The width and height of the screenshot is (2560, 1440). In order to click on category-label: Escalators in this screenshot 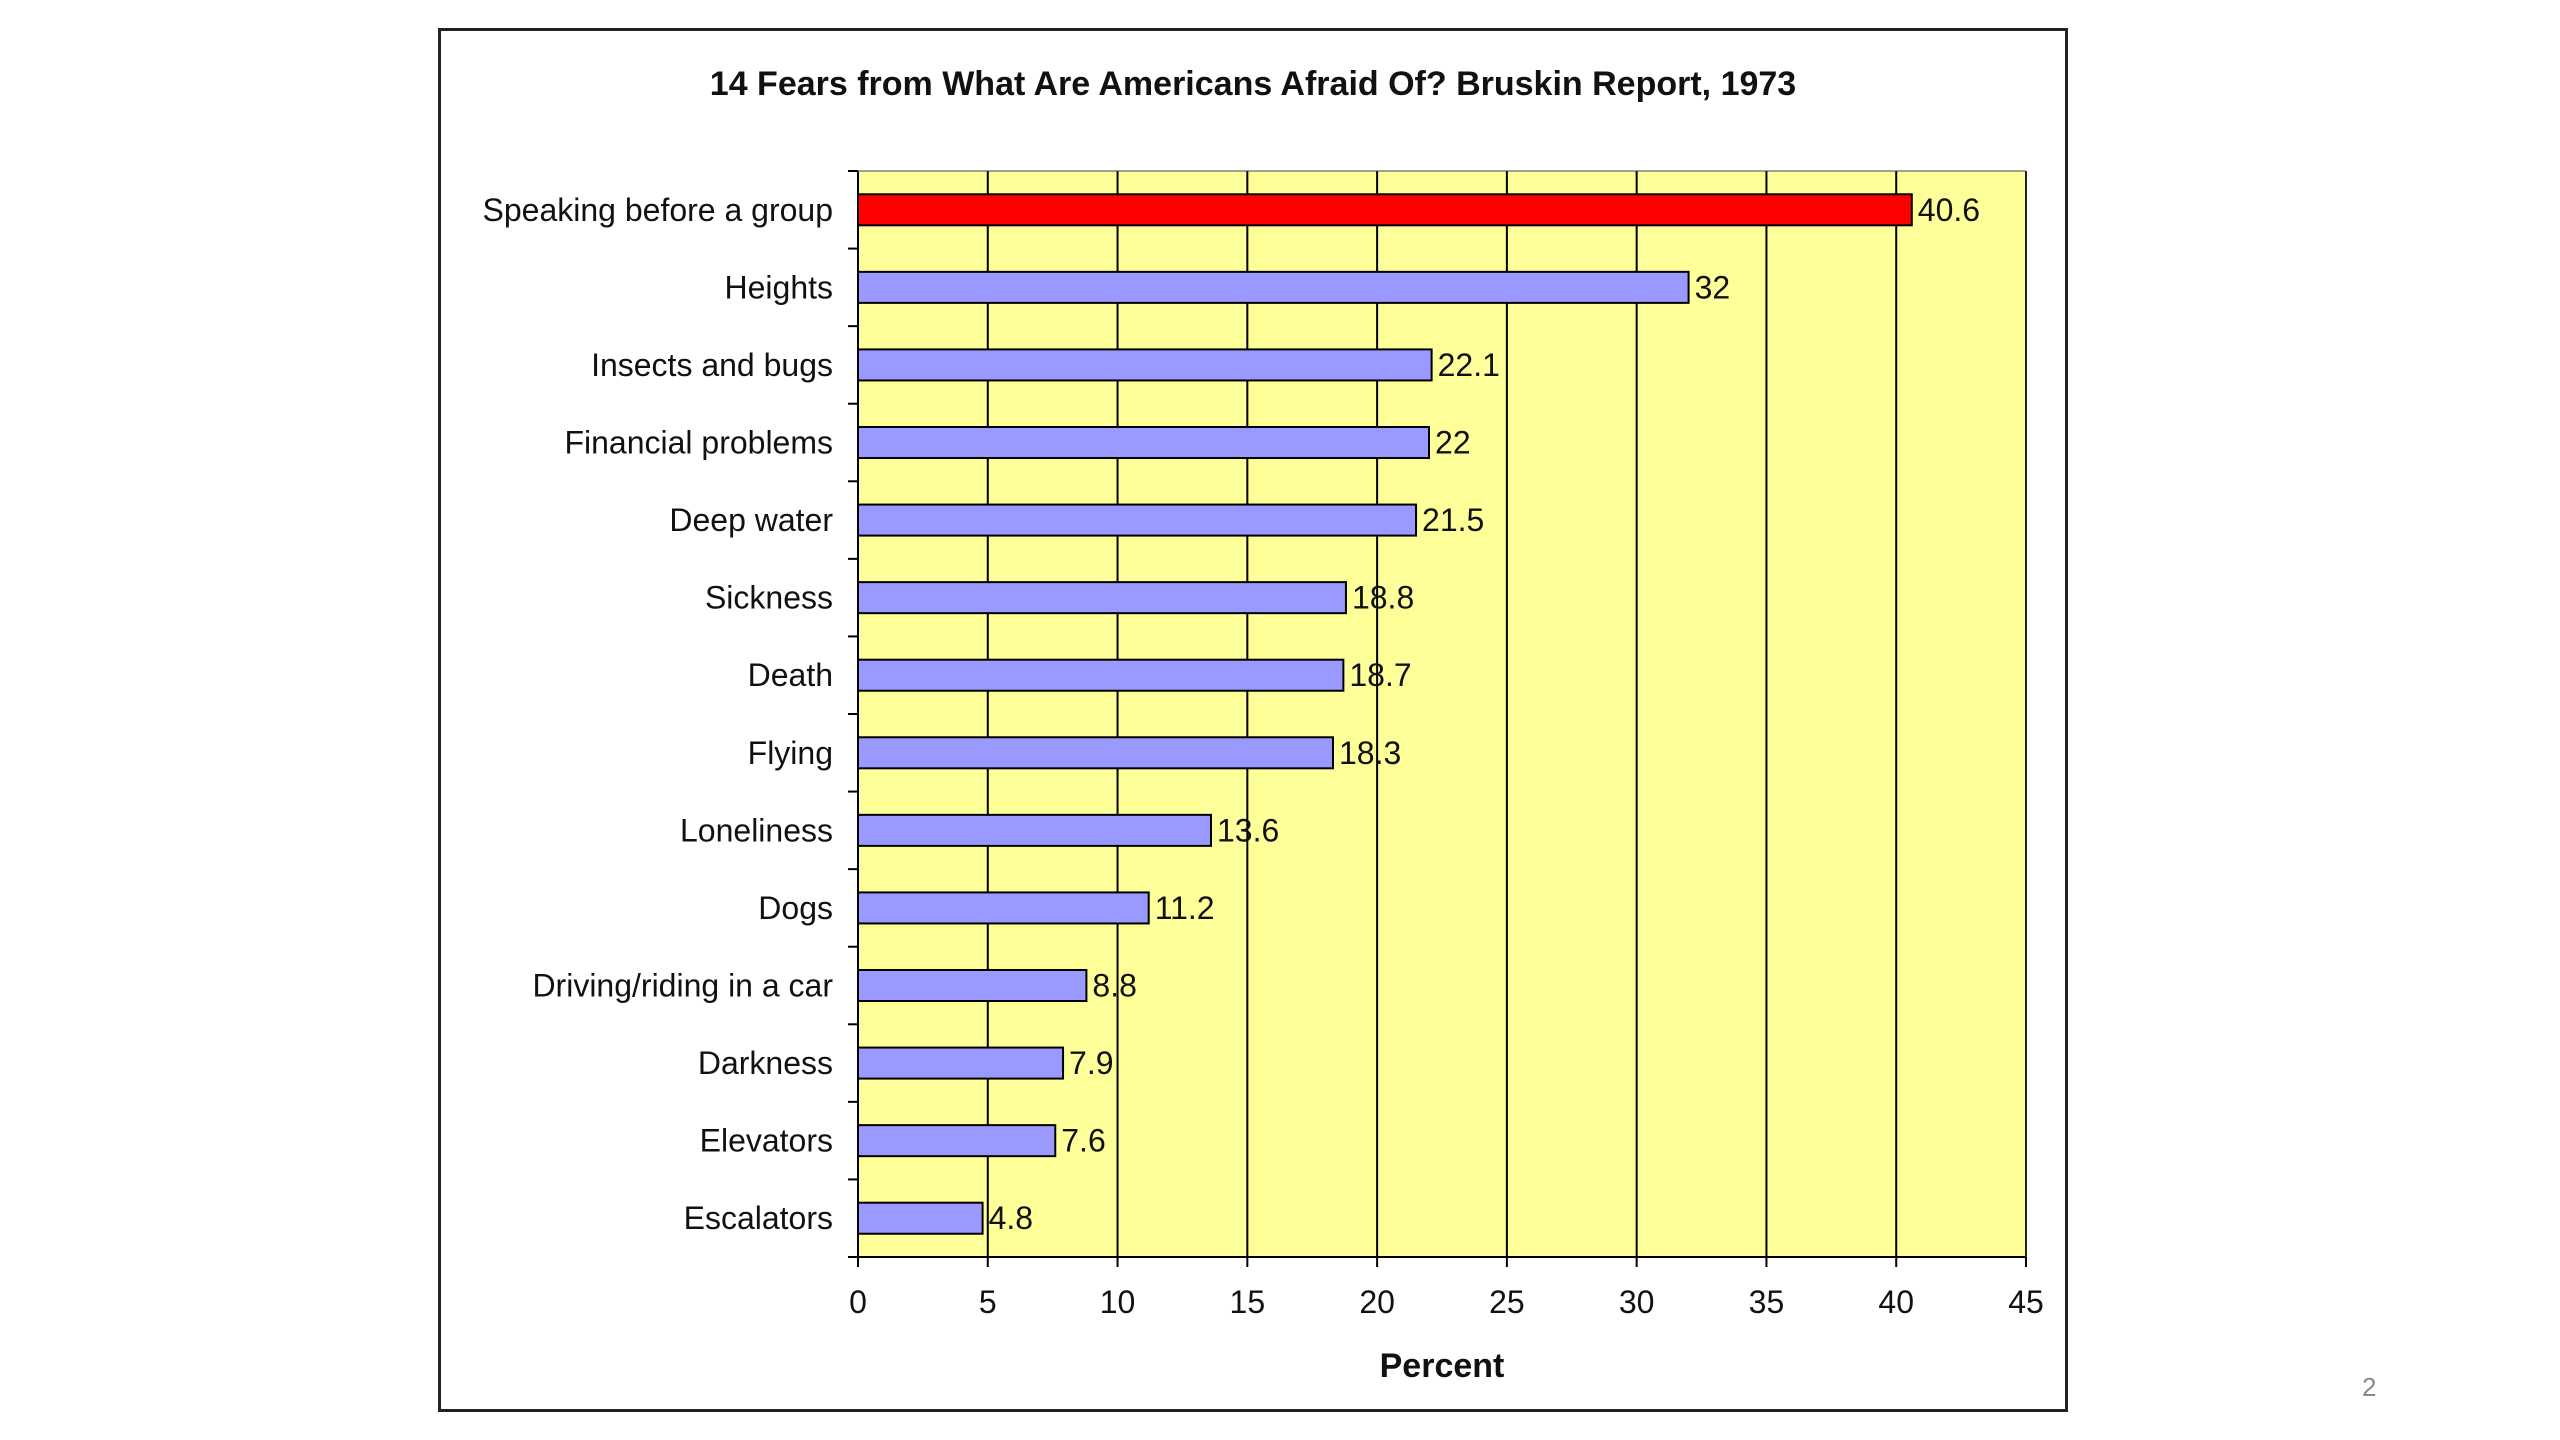, I will do `click(758, 1218)`.